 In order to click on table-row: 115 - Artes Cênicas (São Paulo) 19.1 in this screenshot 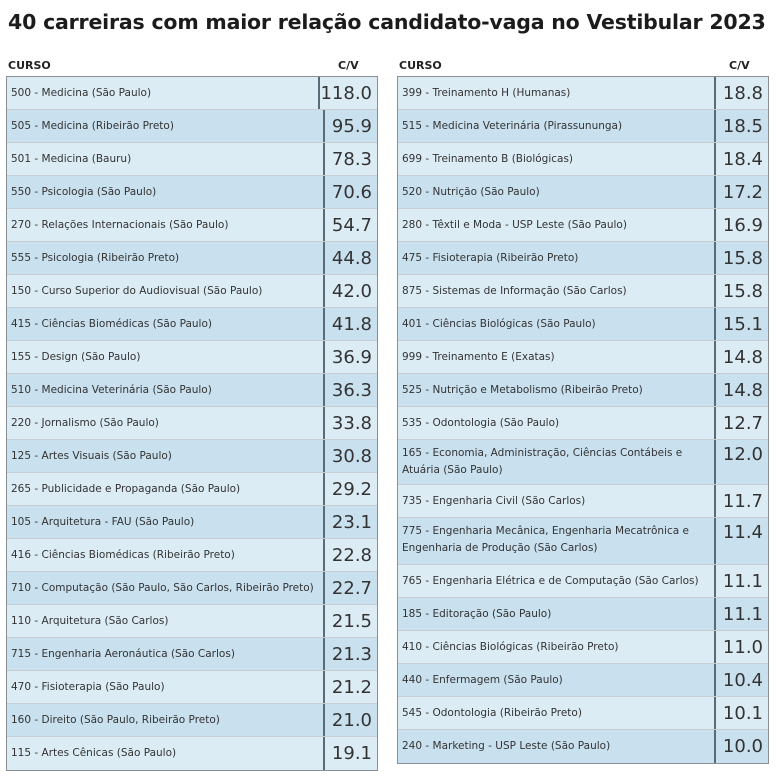, I will do `click(192, 753)`.